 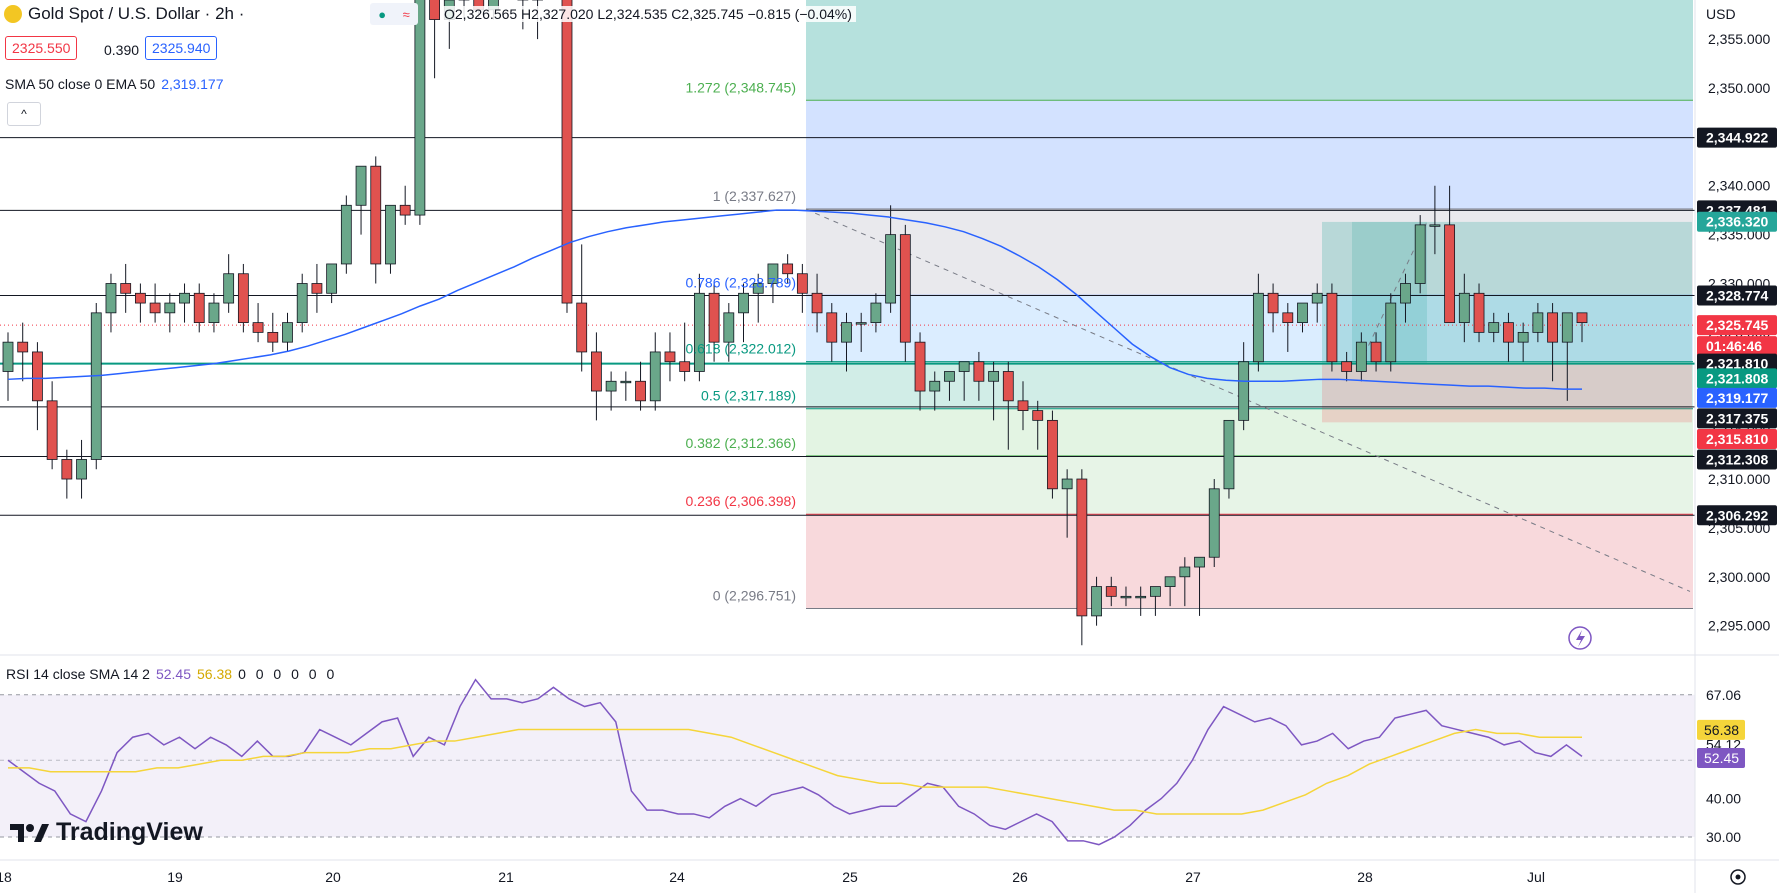 I want to click on price-badge-label: 2,321.810, so click(x=1737, y=364).